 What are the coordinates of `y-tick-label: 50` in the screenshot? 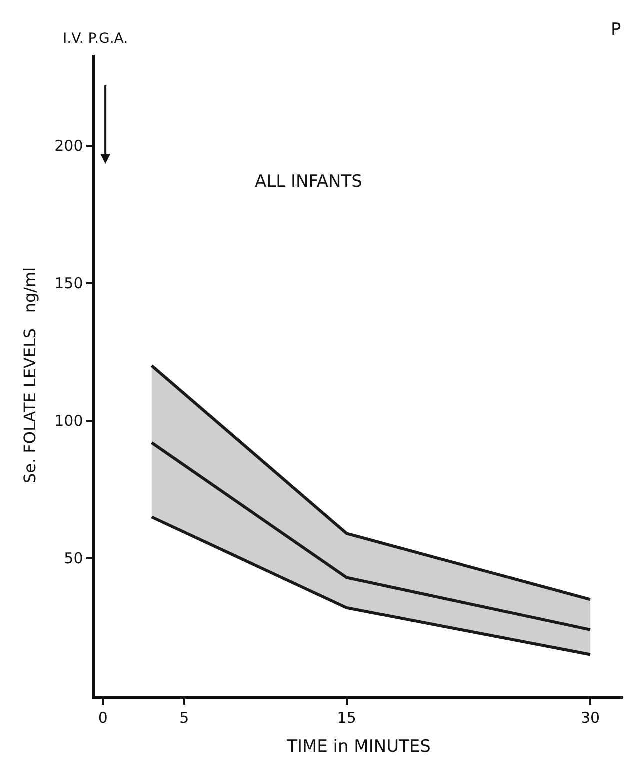 It's located at (74, 559).